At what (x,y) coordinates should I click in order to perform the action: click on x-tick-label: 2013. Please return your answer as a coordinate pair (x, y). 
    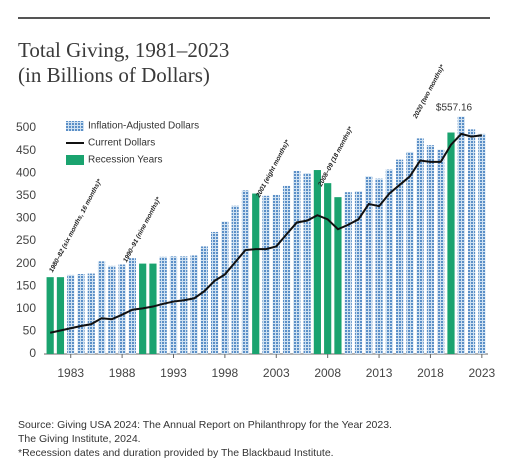
    Looking at the image, I should click on (379, 373).